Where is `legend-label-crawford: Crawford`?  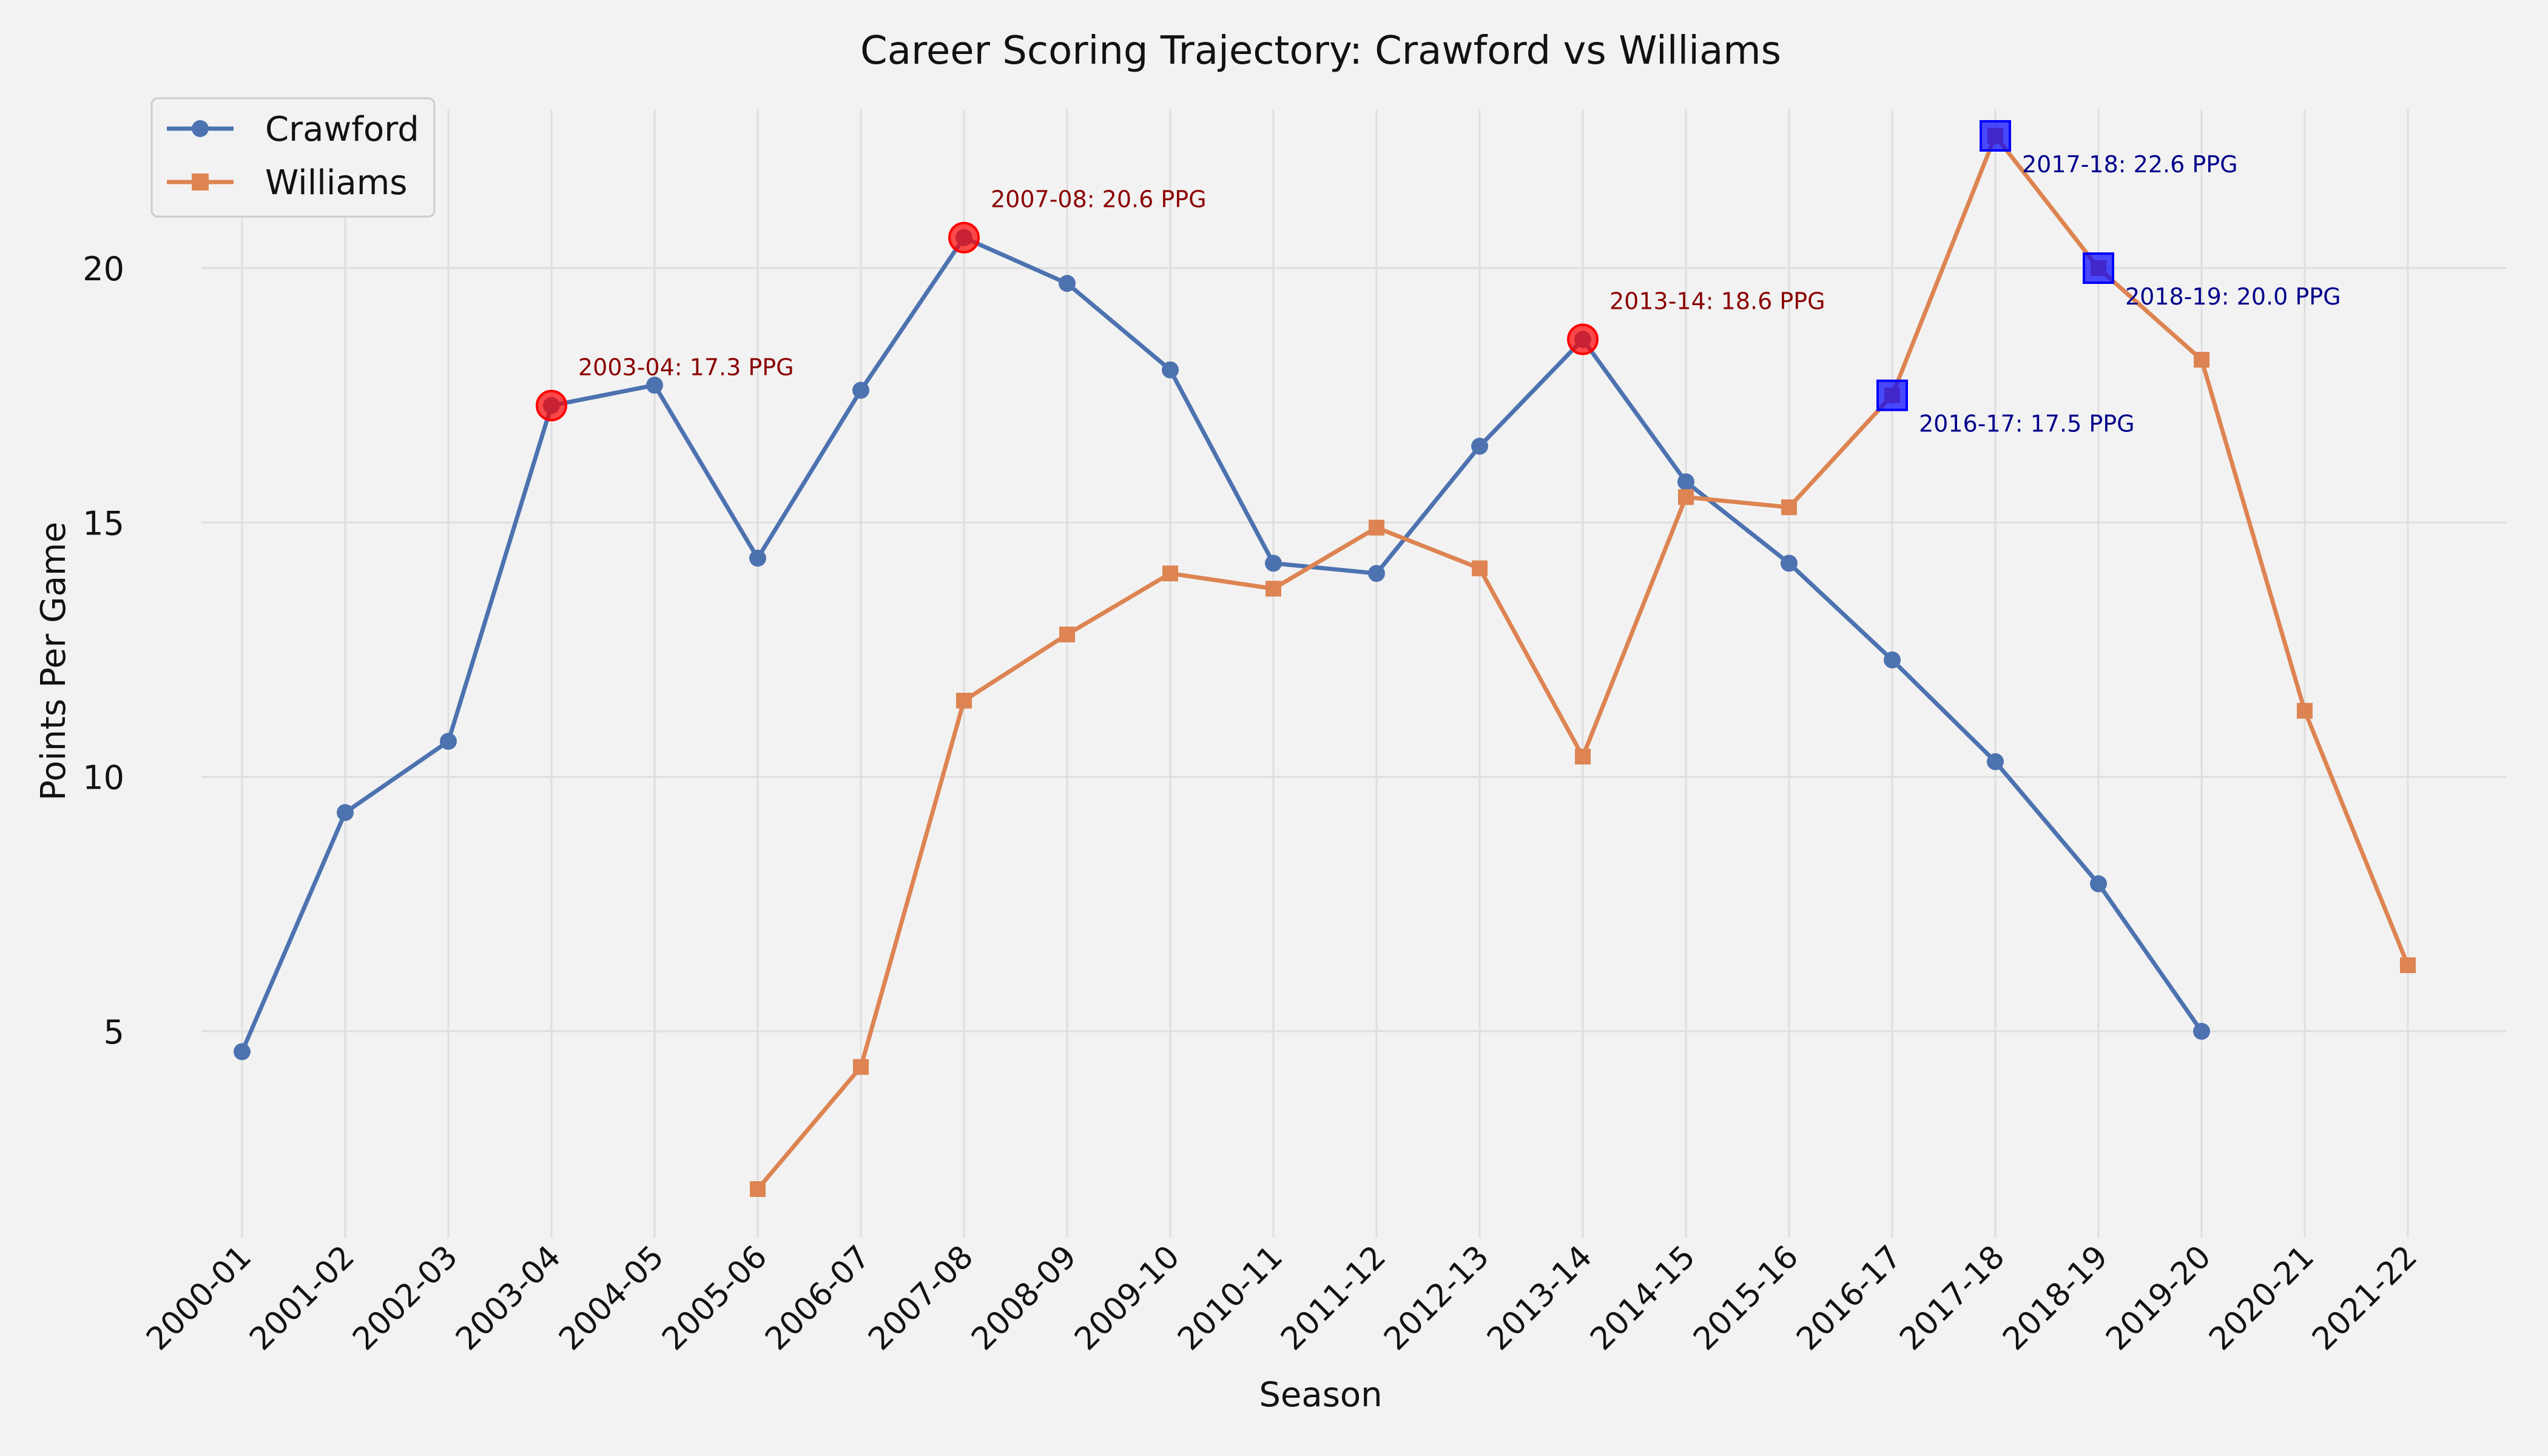 legend-label-crawford: Crawford is located at coordinates (342, 129).